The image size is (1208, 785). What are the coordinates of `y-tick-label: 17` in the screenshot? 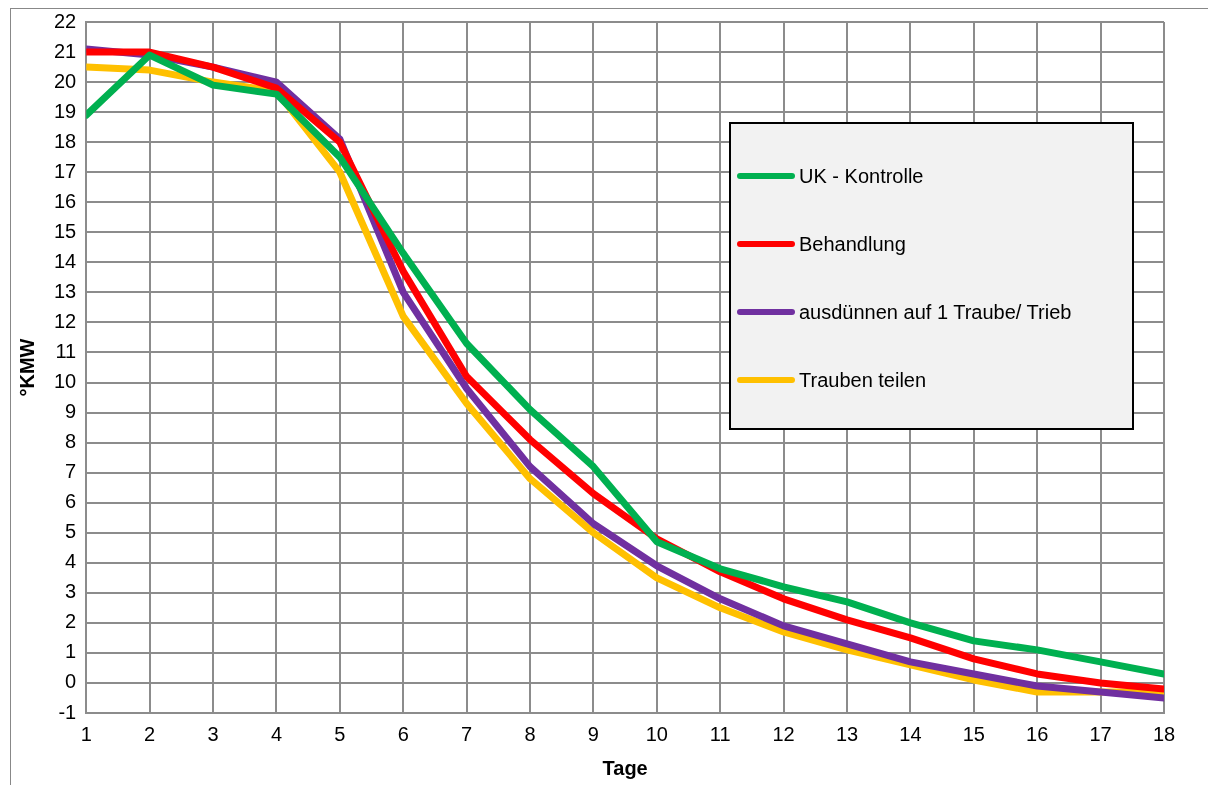 It's located at (65, 170).